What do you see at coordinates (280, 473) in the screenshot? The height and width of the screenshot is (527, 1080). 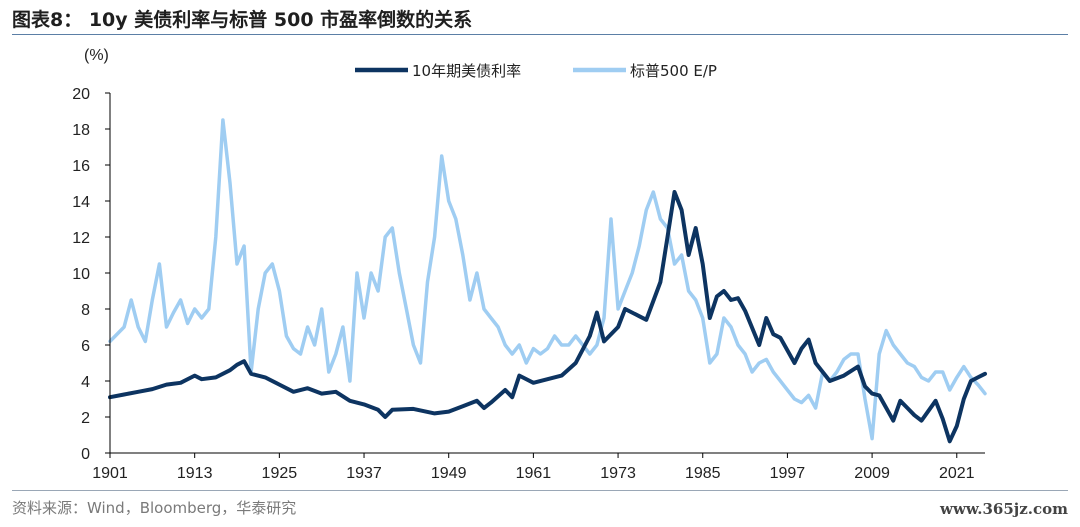 I see `x-tick-label-2: 1925` at bounding box center [280, 473].